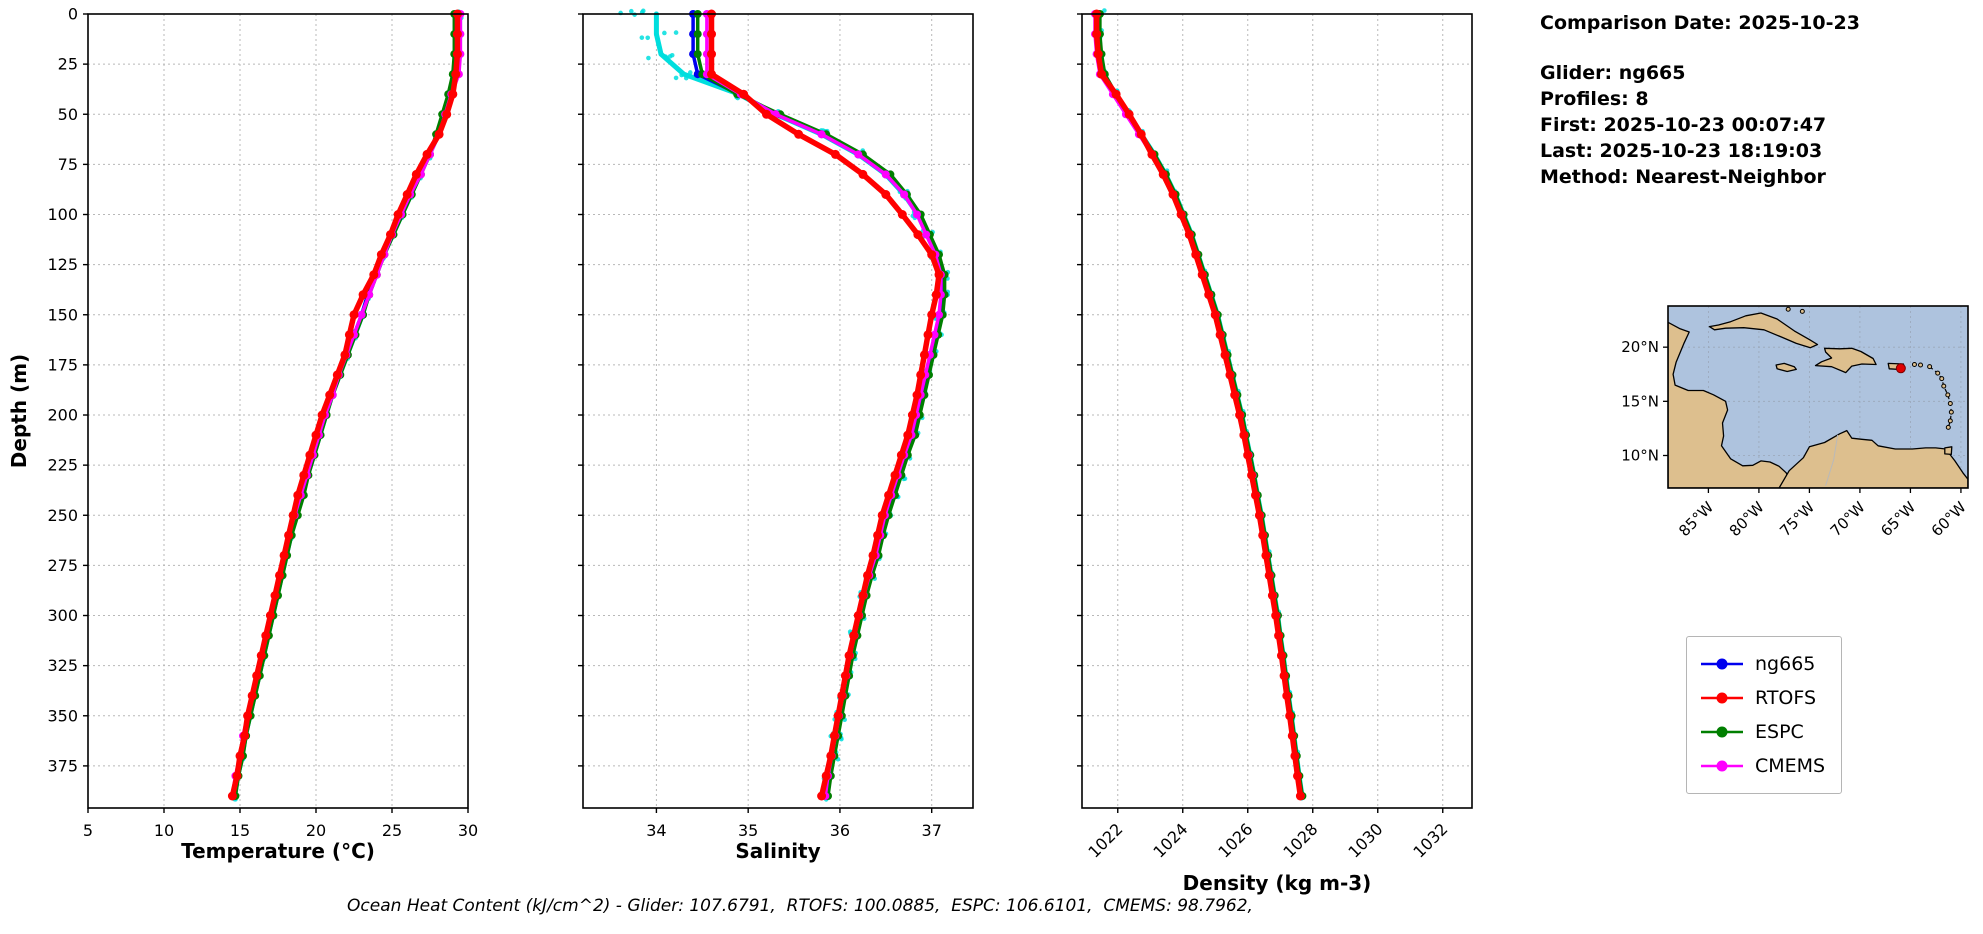 This screenshot has height=934, width=1983. Describe the element at coordinates (1700, 23) in the screenshot. I see `comparison-date: Comparison Date: 2025-10-23` at that location.